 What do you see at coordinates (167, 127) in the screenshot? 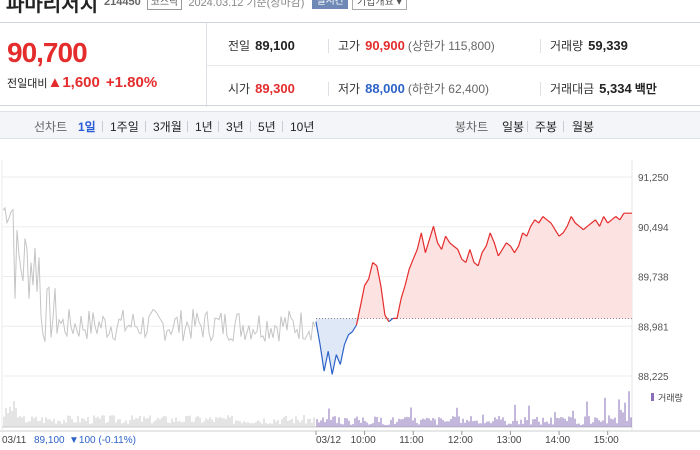
I see `tab-period-3m: 3개월` at bounding box center [167, 127].